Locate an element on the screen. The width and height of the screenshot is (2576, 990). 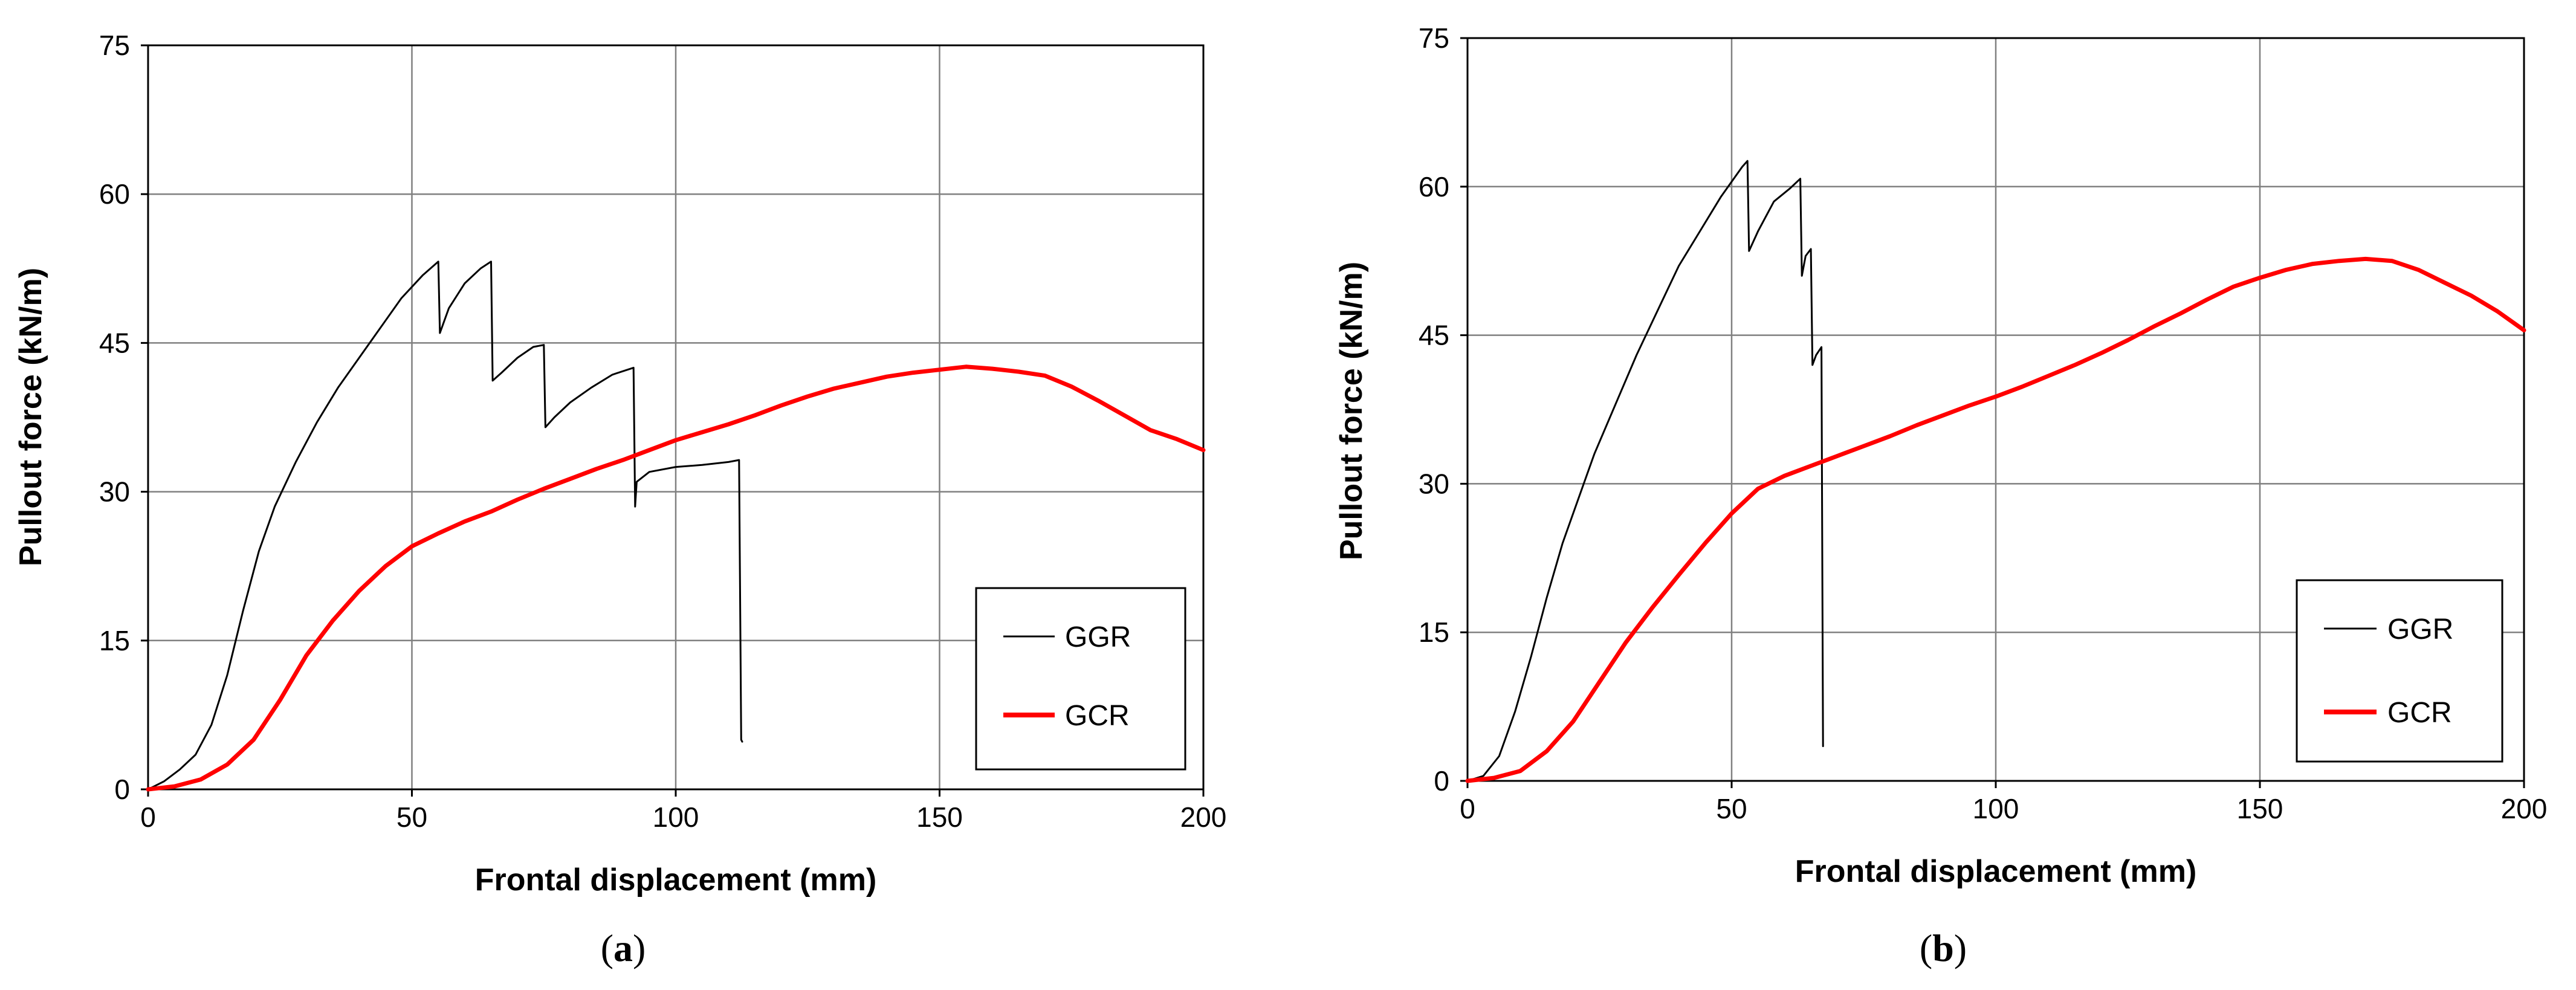
panel-label: (b) is located at coordinates (1943, 948).